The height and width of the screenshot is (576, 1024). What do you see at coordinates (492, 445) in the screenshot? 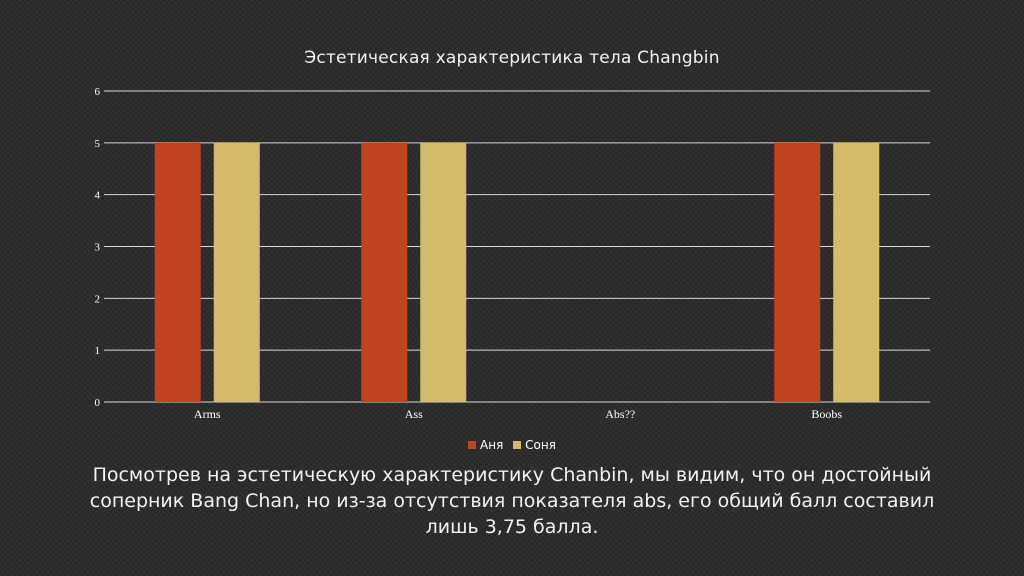
I see `legend-label-series-1: Аня` at bounding box center [492, 445].